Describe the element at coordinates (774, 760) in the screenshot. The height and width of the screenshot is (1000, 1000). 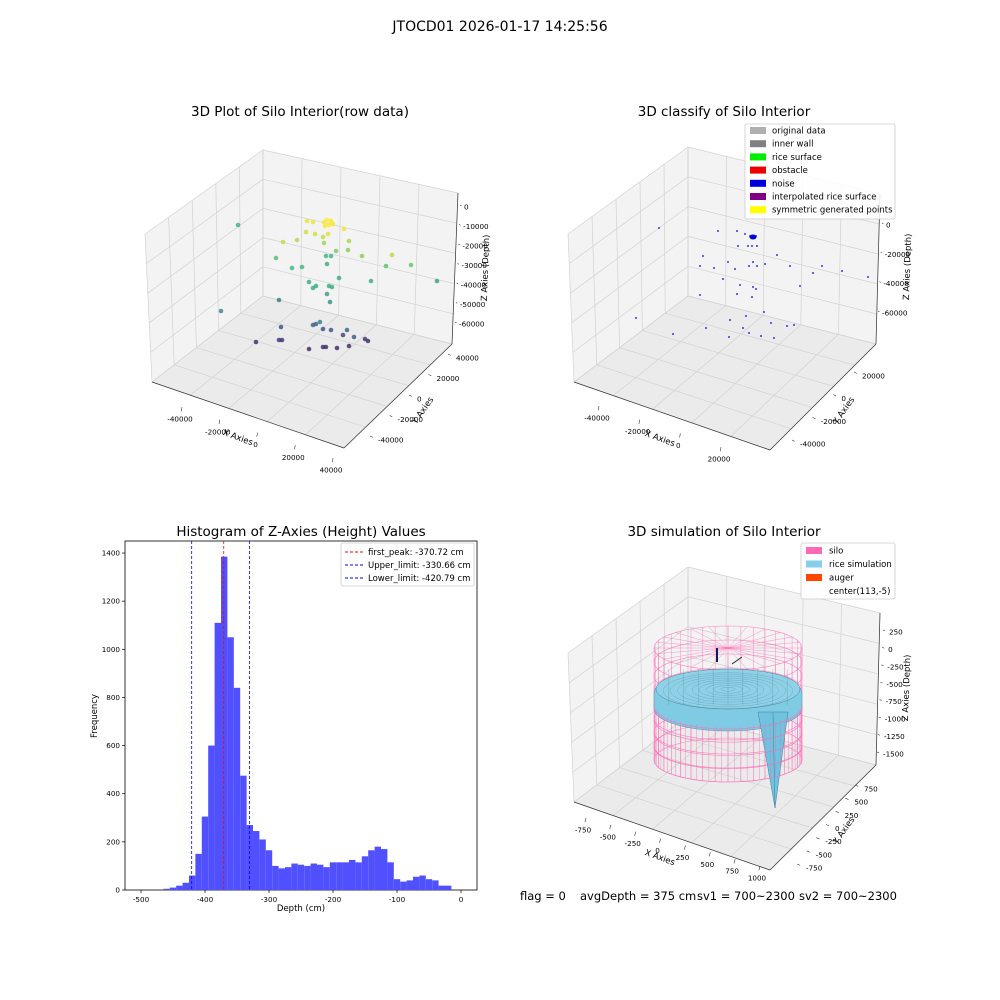
I see `rice-funnel-edge` at that location.